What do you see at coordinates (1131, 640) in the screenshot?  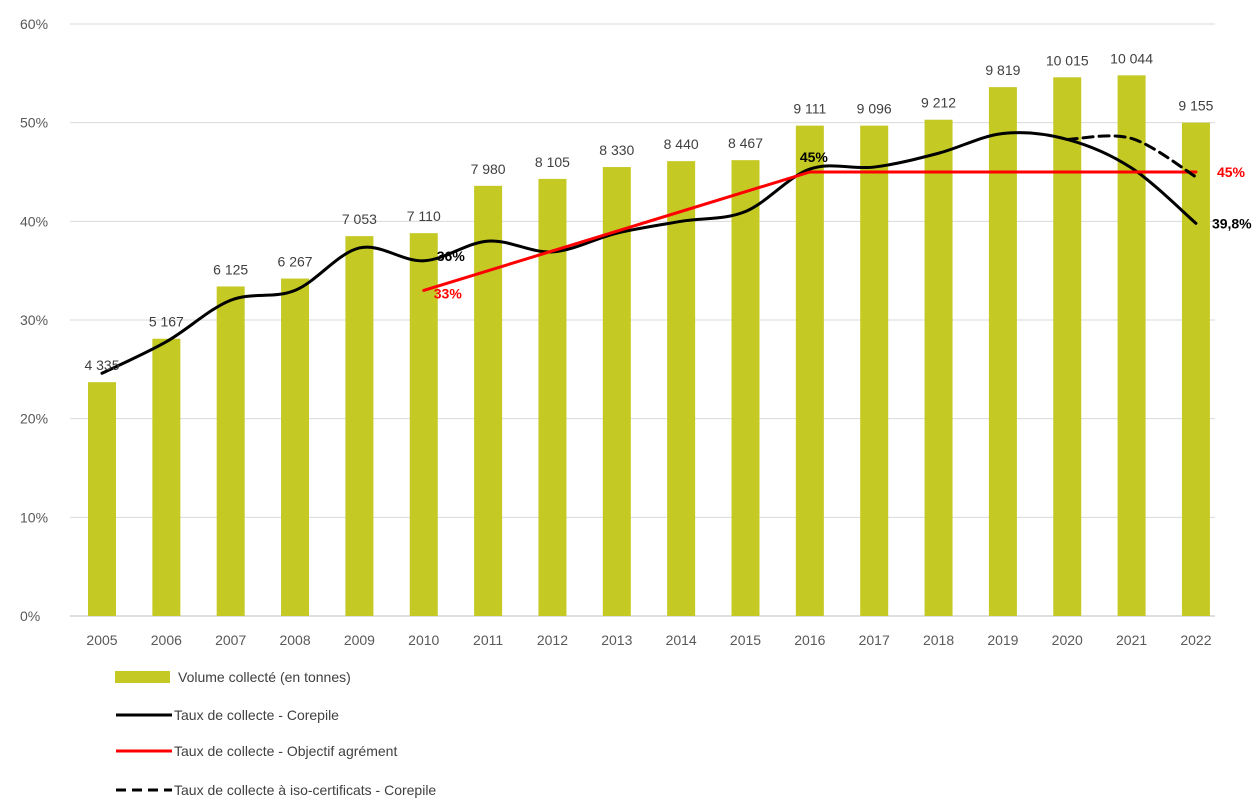 I see `x-tick-label: 2021` at bounding box center [1131, 640].